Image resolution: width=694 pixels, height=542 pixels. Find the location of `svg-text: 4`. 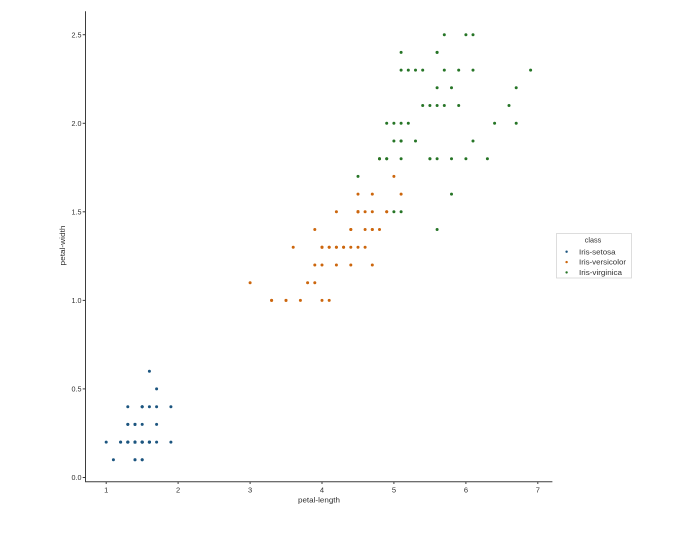

svg-text: 4 is located at coordinates (322, 490).